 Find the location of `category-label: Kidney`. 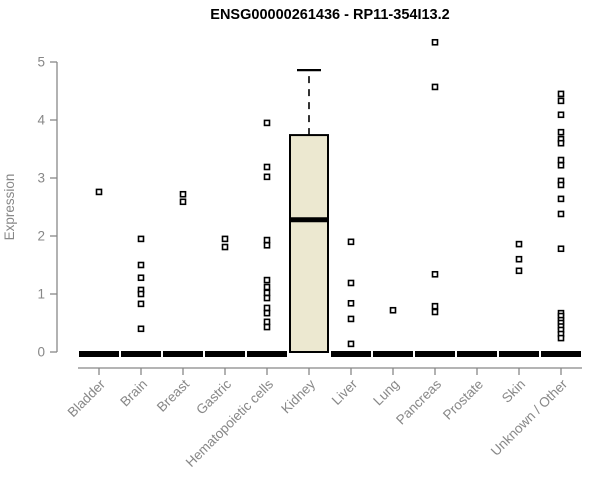

category-label: Kidney is located at coordinates (298, 396).